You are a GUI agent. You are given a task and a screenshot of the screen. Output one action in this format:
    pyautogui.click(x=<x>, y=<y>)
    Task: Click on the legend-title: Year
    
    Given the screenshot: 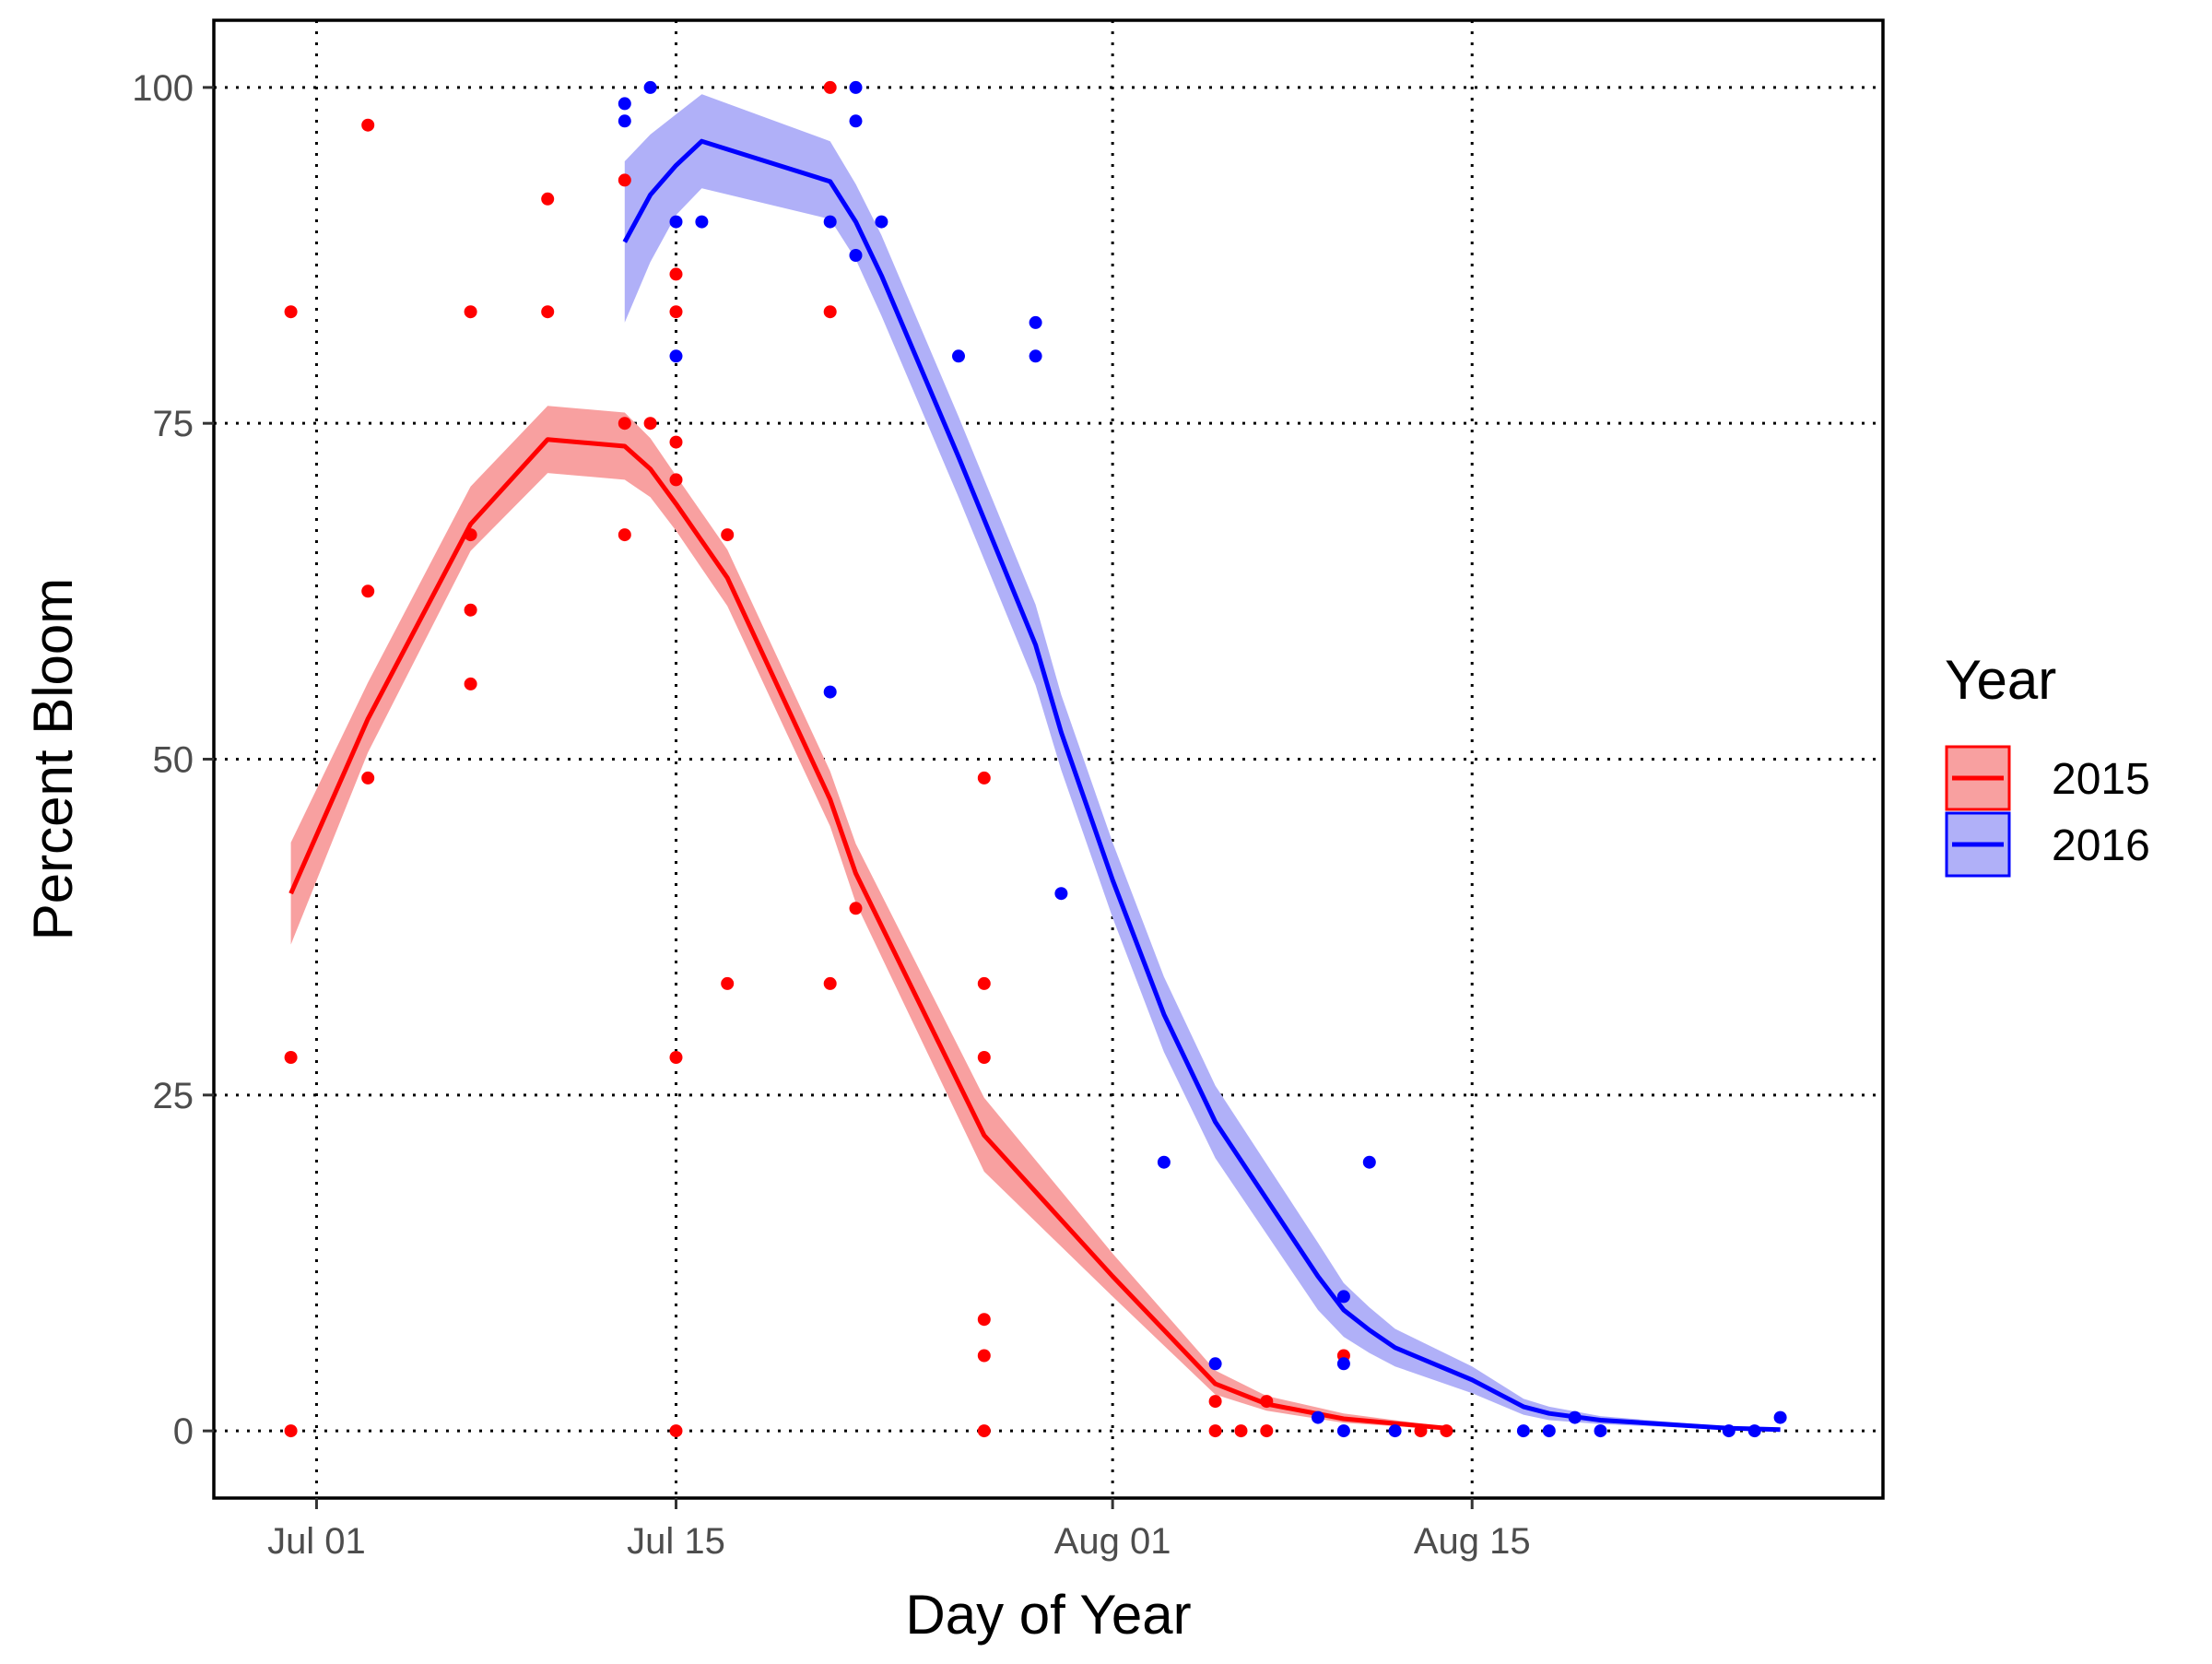 What is the action you would take?
    pyautogui.click(x=2000, y=680)
    